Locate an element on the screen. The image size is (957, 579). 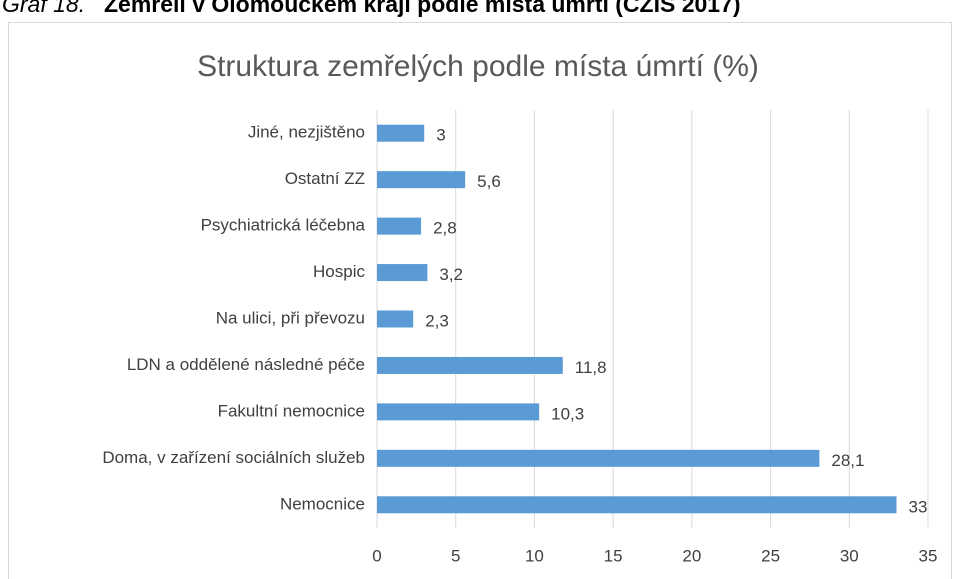
caption-label: Graf 18. is located at coordinates (43, 8).